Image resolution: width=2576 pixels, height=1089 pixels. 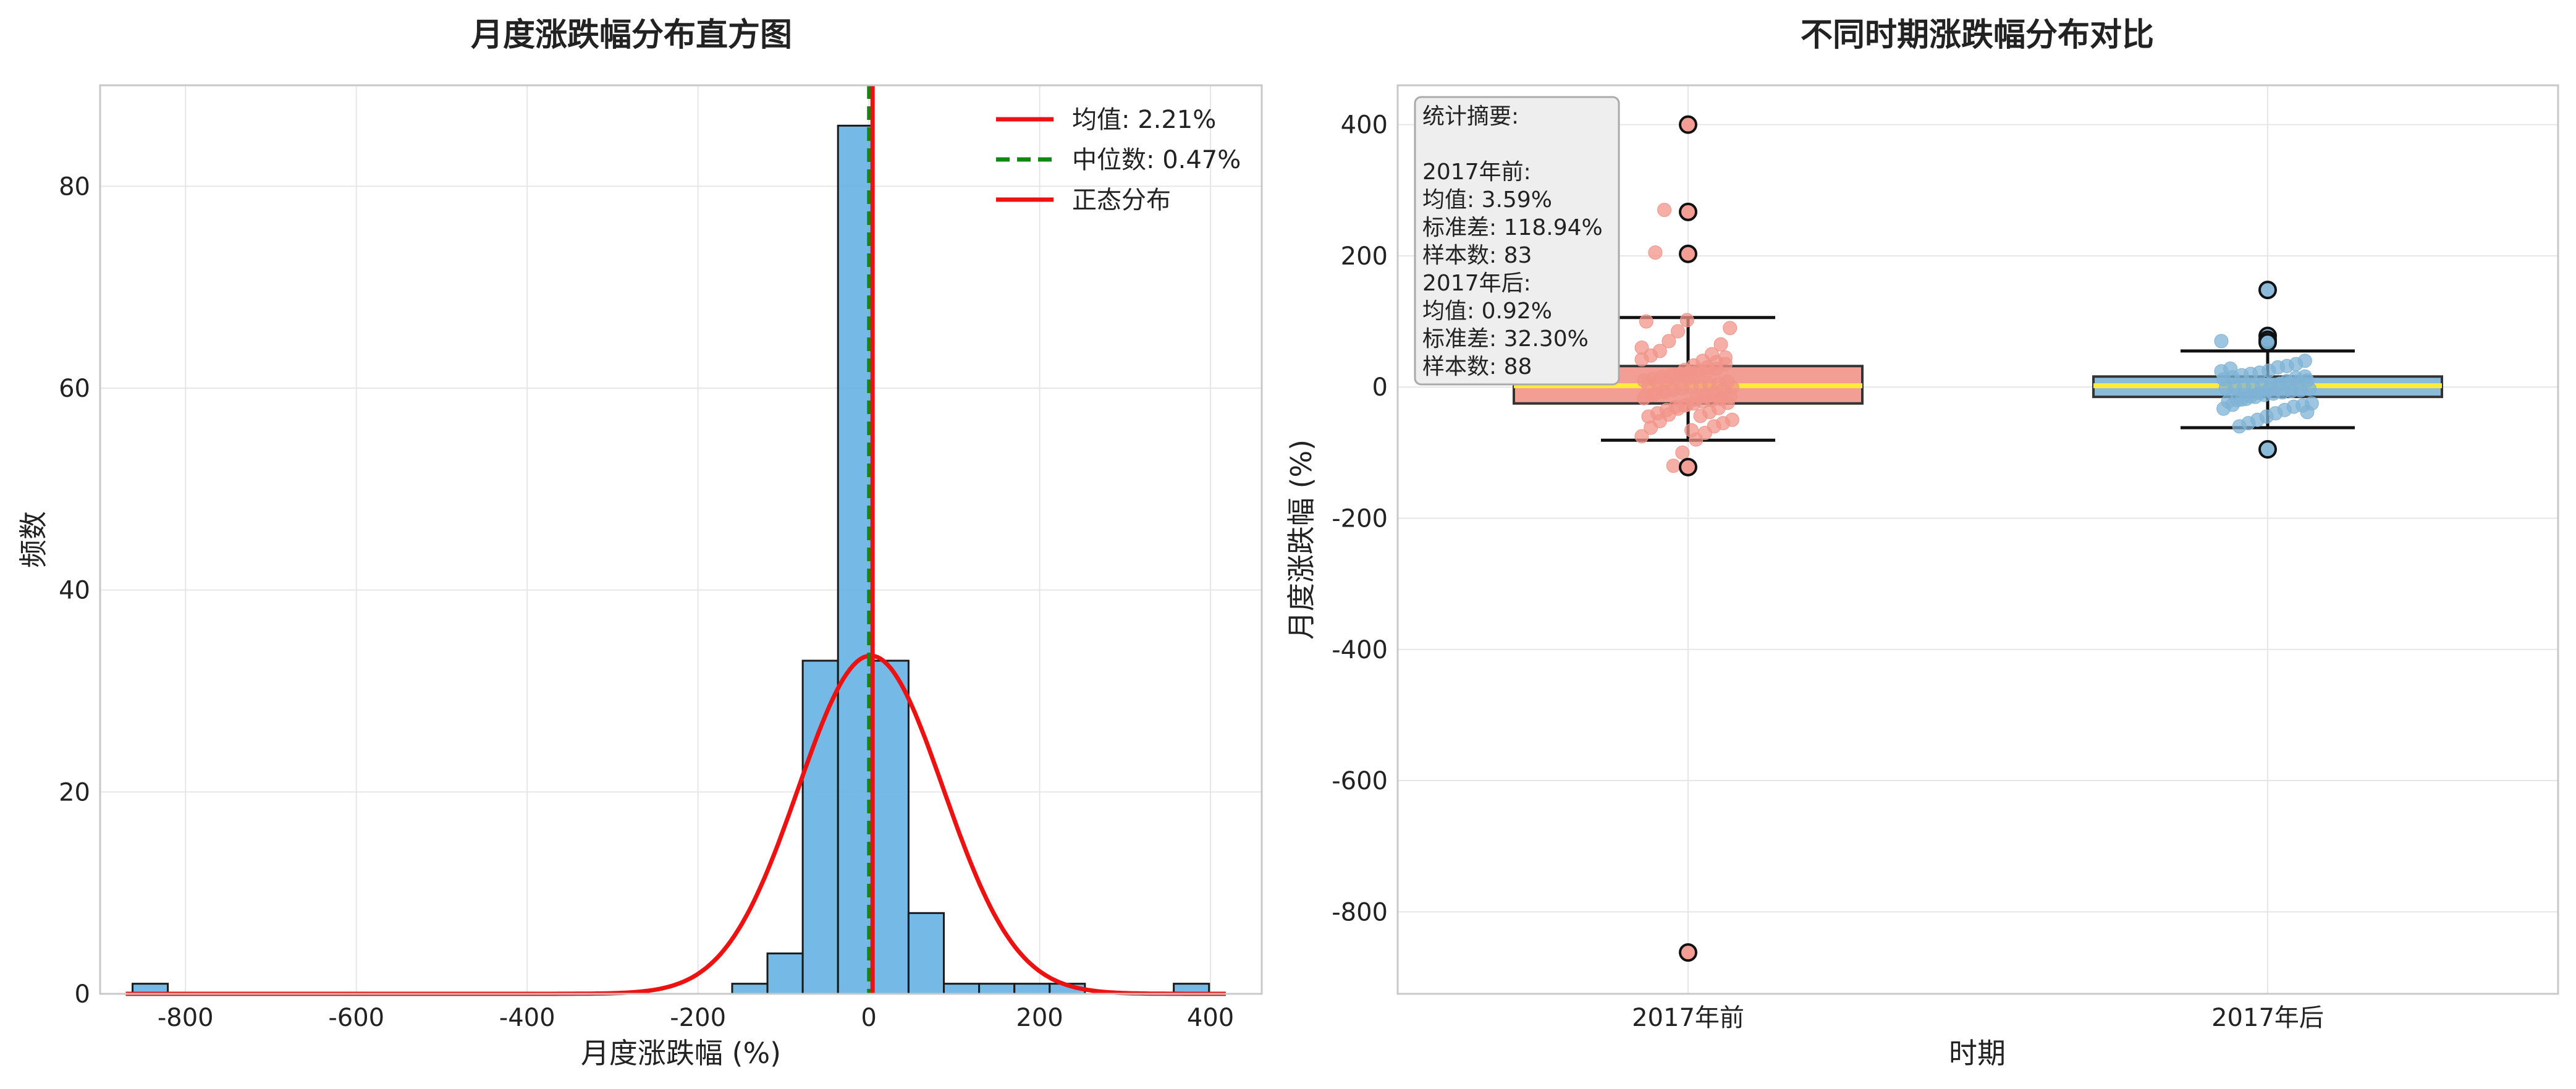 I want to click on stats-line: 2017年前:, so click(x=1476, y=172).